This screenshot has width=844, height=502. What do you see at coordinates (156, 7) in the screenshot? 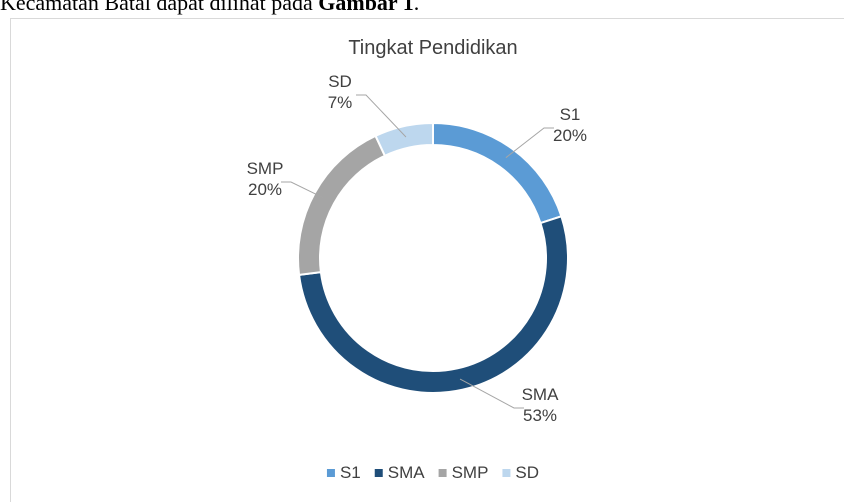
I see `text-plain: Kecamatan Batal dapat dilihat pada` at bounding box center [156, 7].